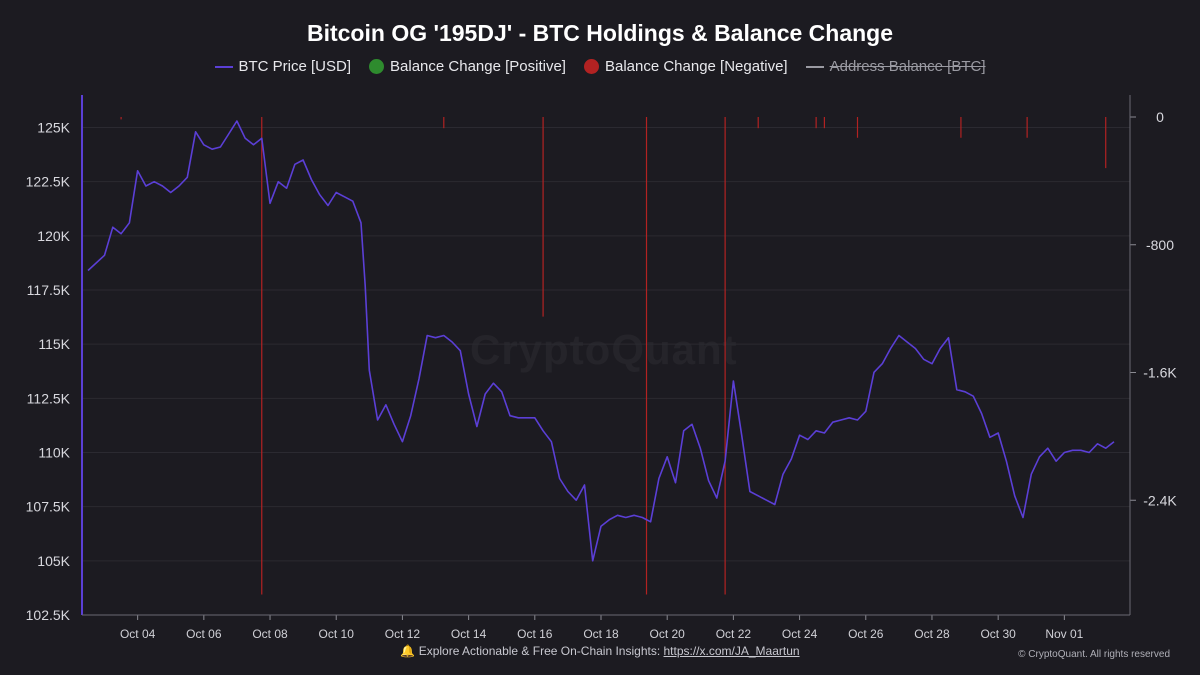 Image resolution: width=1200 pixels, height=675 pixels. Describe the element at coordinates (49, 398) in the screenshot. I see `y-left-tick-label: 112.5K` at that location.